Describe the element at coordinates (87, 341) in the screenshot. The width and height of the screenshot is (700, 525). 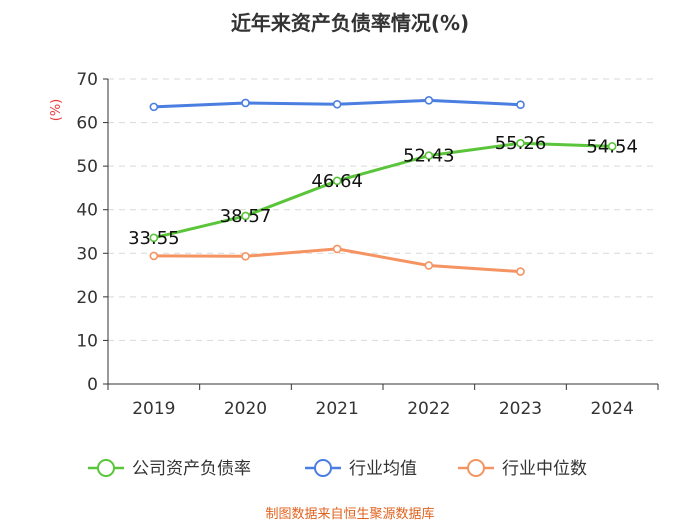
I see `y-tick-label: 10` at that location.